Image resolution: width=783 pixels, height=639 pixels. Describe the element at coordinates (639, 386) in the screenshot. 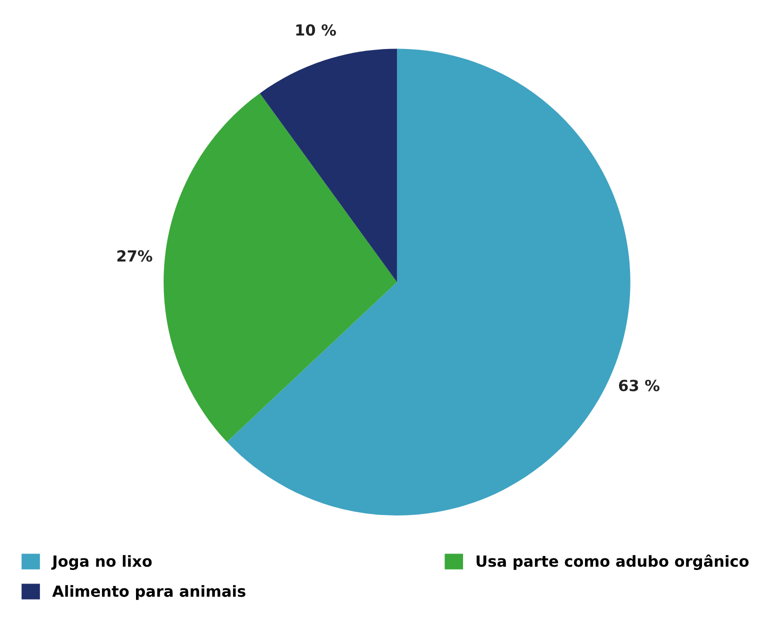

I see `data-label: 63 %` at that location.